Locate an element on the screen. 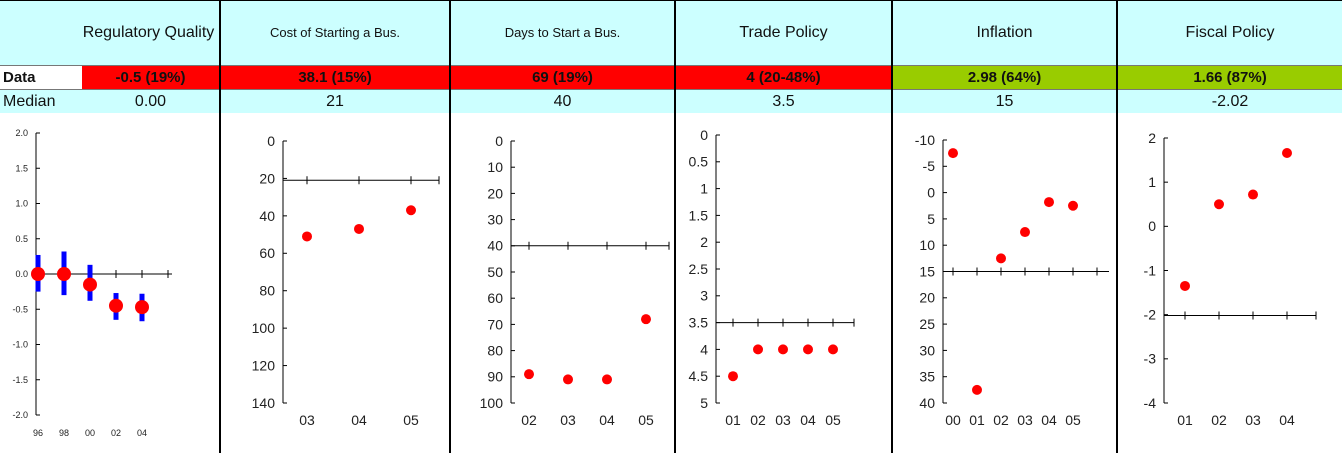 The width and height of the screenshot is (1342, 453). y-tick-label: 2.5 is located at coordinates (699, 269).